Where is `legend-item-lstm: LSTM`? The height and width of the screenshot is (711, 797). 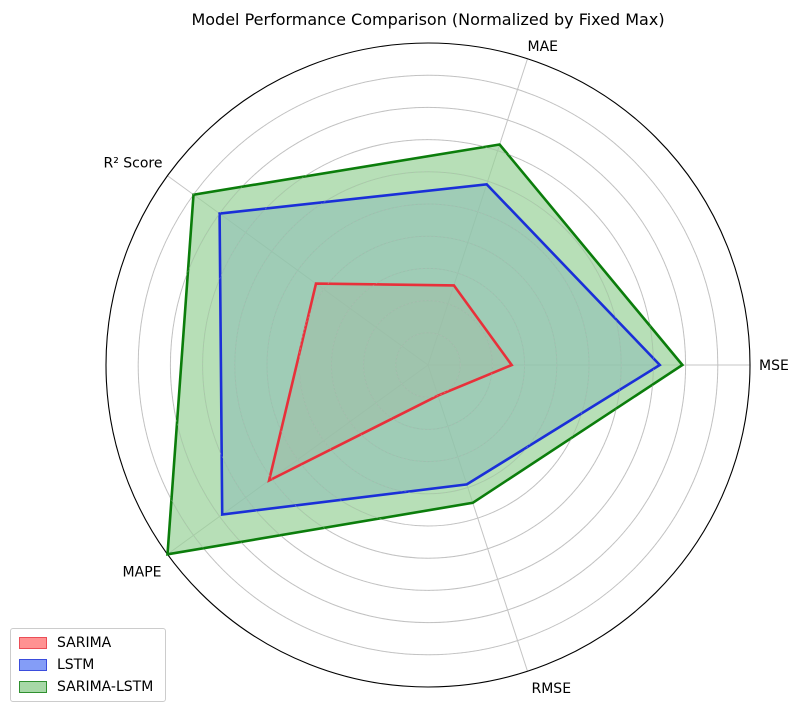
legend-item-lstm: LSTM is located at coordinates (56, 665).